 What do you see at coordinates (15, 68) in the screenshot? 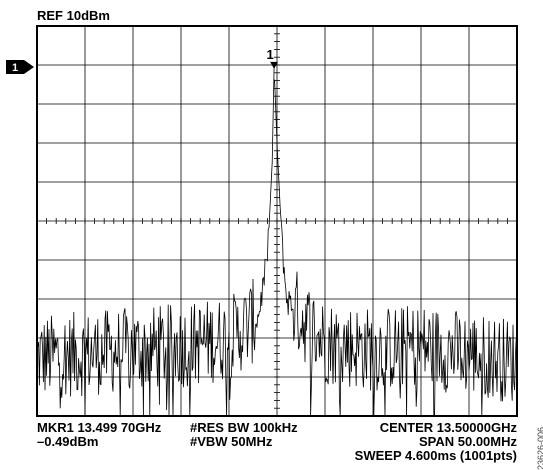
I see `reference-marker-label: 1` at bounding box center [15, 68].